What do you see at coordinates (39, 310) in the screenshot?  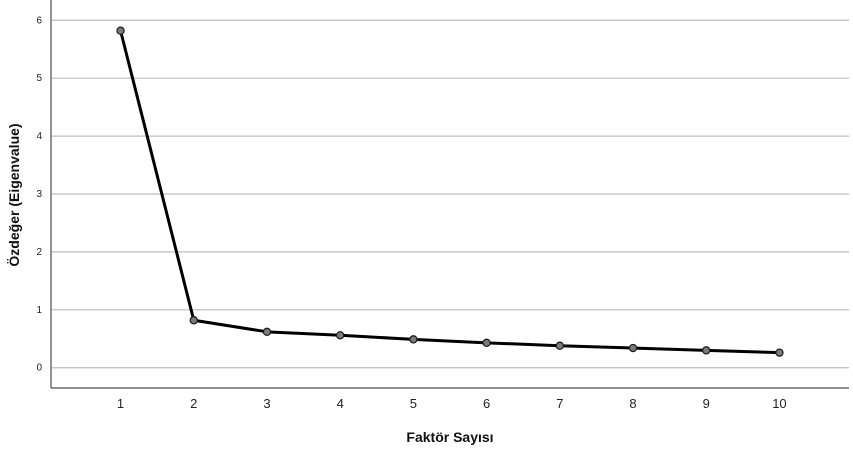 I see `y-tick-1: 1` at bounding box center [39, 310].